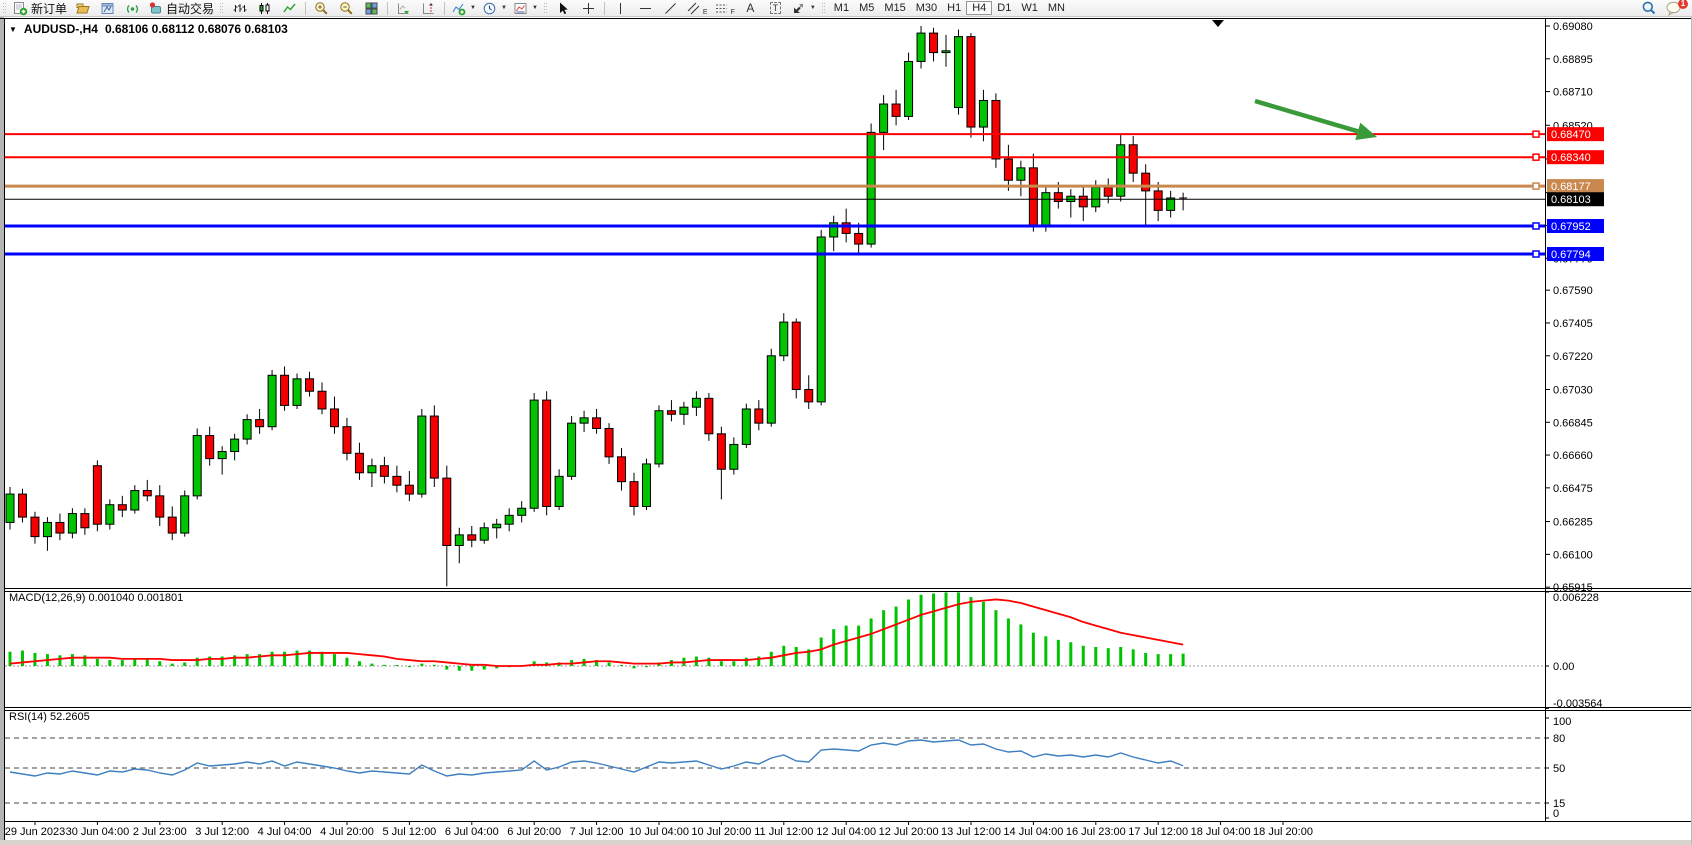  Describe the element at coordinates (494, 8) in the screenshot. I see `periods-button: ▼` at that location.